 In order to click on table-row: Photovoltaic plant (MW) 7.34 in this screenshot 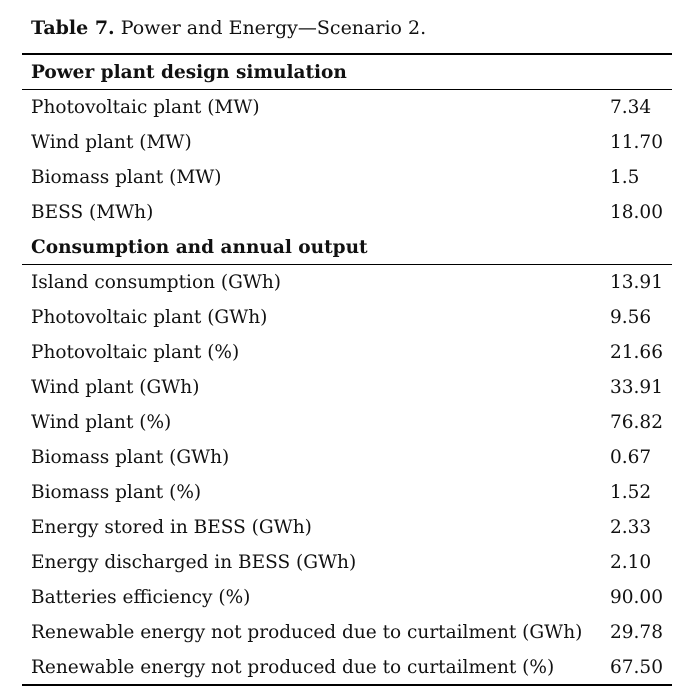, I will do `click(347, 107)`.